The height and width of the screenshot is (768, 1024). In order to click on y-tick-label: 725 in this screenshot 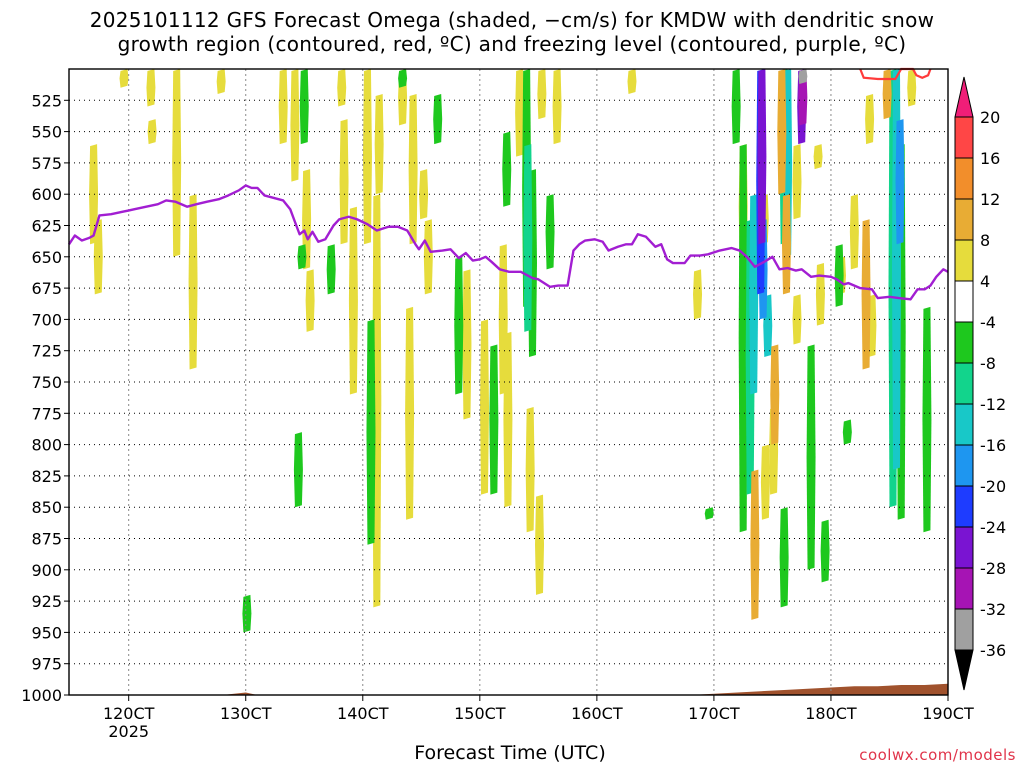, I will do `click(46, 351)`.